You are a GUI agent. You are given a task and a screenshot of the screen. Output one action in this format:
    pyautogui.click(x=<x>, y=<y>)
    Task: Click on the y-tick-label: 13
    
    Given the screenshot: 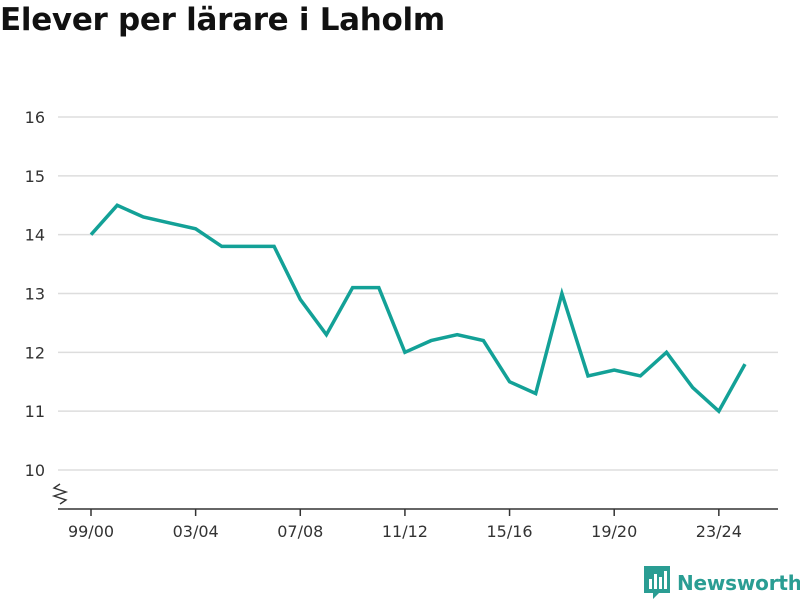 What is the action you would take?
    pyautogui.click(x=35, y=294)
    